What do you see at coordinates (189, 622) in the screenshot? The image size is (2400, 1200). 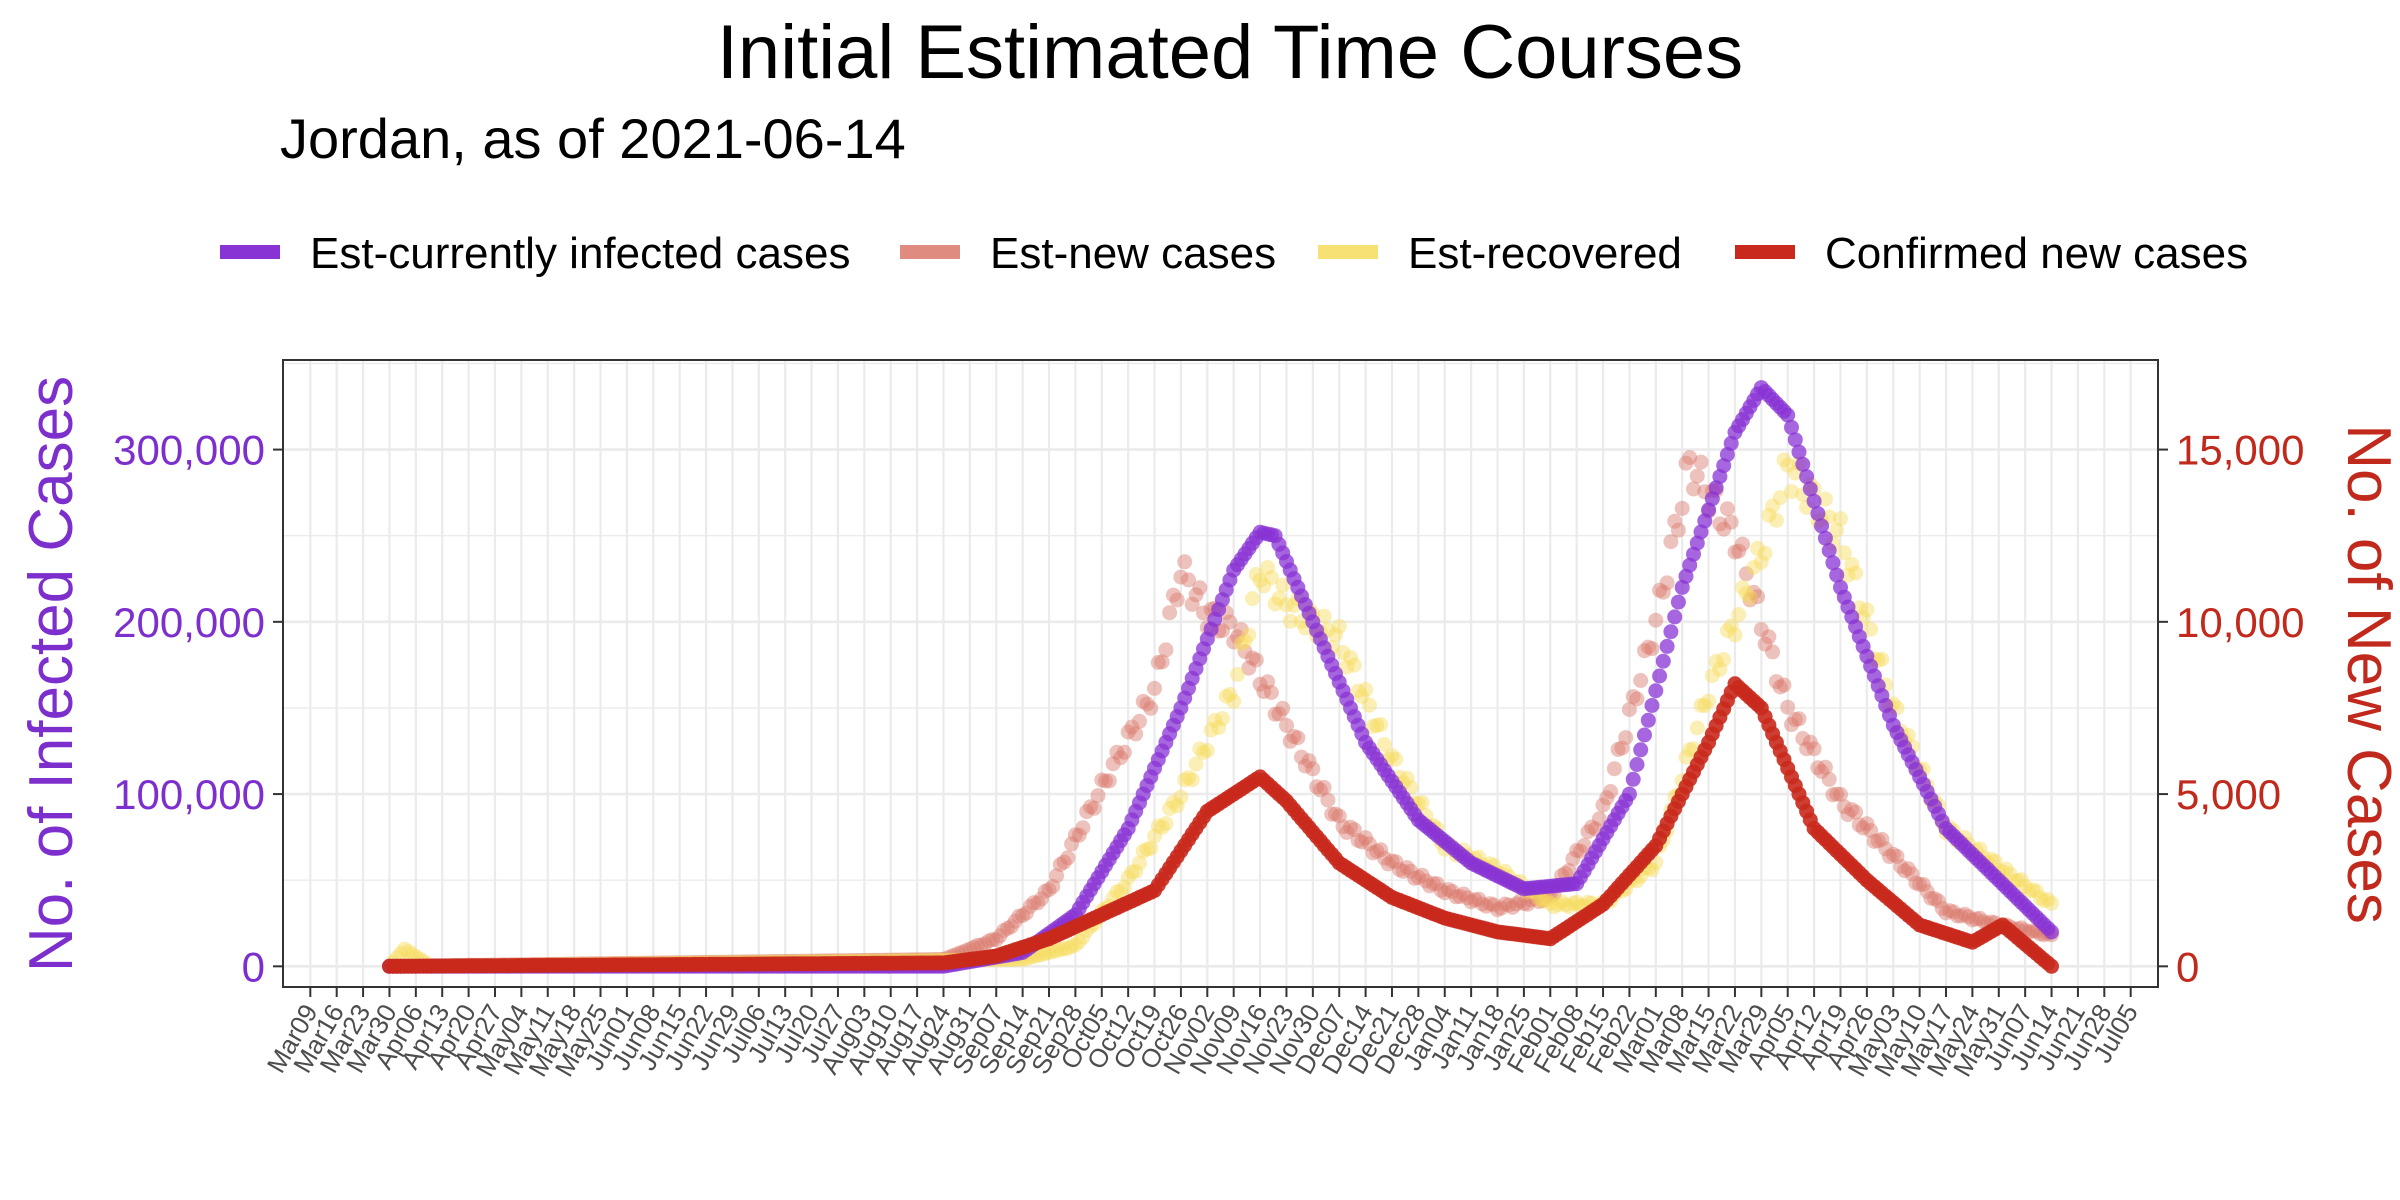 I see `y-left-tick-label: 200,000` at bounding box center [189, 622].